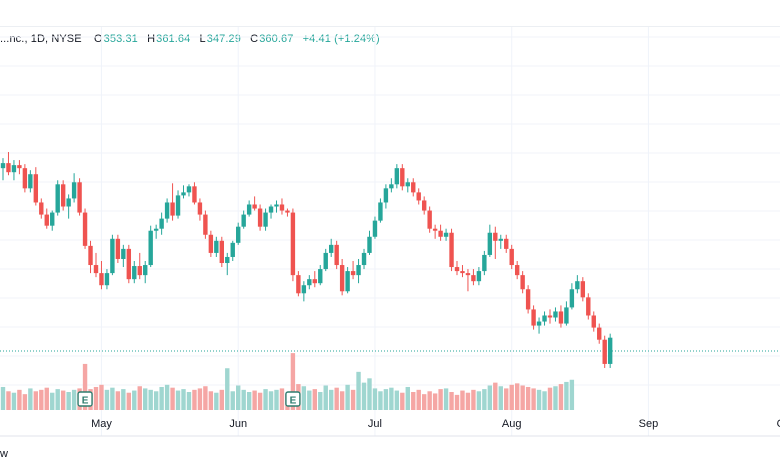 The width and height of the screenshot is (780, 470). What do you see at coordinates (390, 13) in the screenshot?
I see `toolbar-strip` at bounding box center [390, 13].